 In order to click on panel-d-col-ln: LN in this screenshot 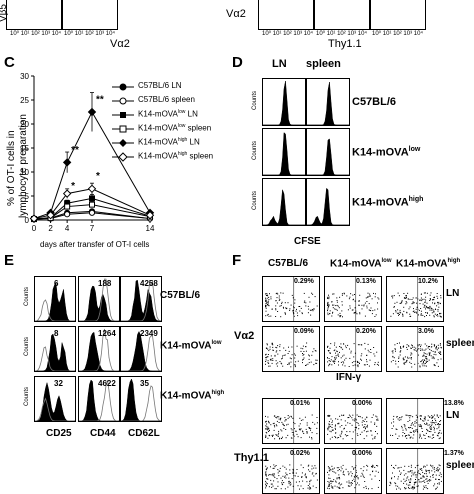, I will do `click(279, 64)`.